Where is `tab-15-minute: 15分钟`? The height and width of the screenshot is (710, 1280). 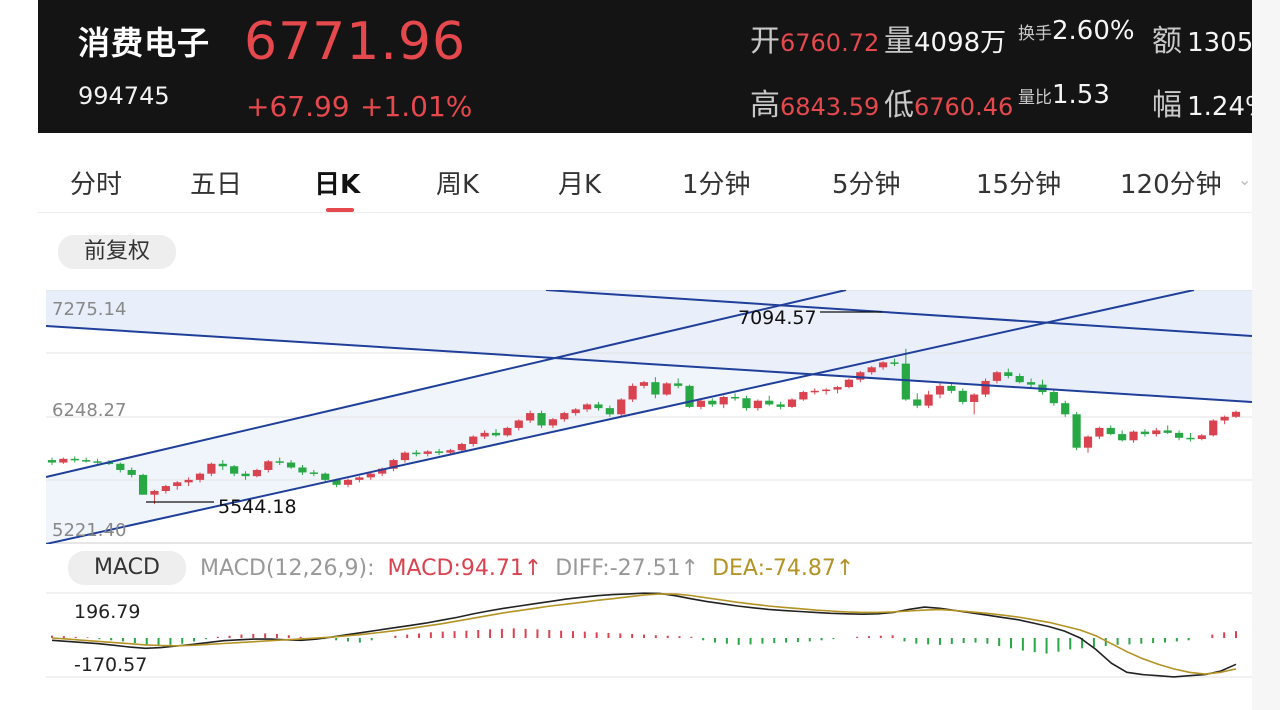 tab-15-minute: 15分钟 is located at coordinates (1019, 185).